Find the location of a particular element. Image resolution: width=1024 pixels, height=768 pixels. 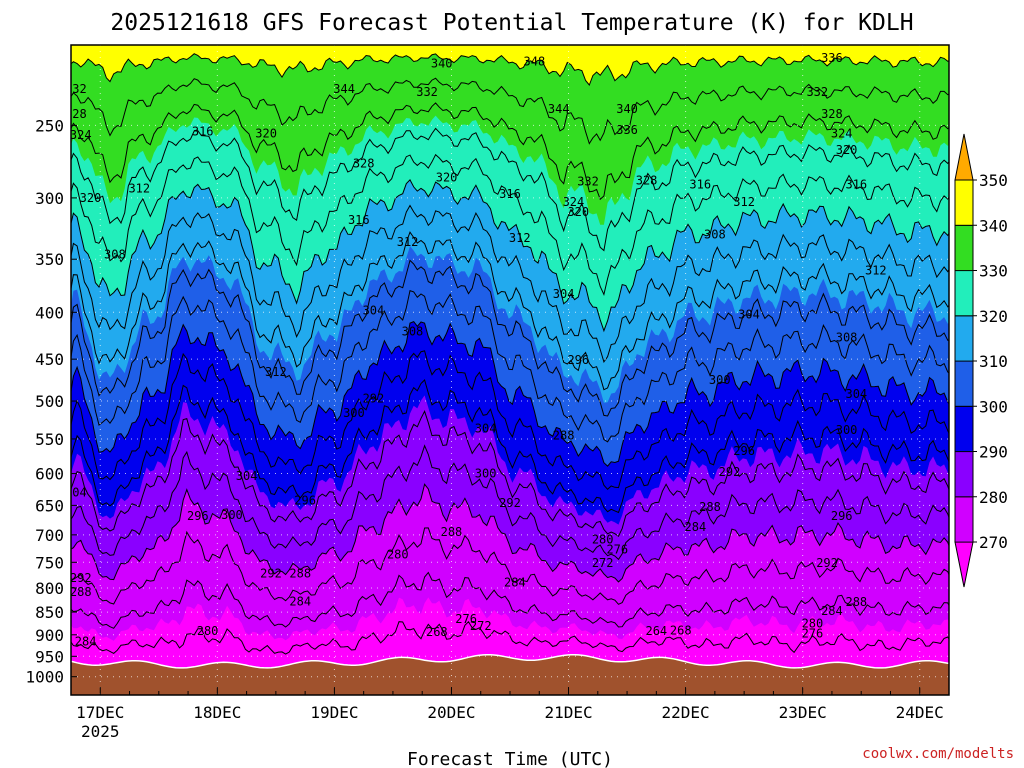

colorbar-tick-label-270: 270 is located at coordinates (993, 542).